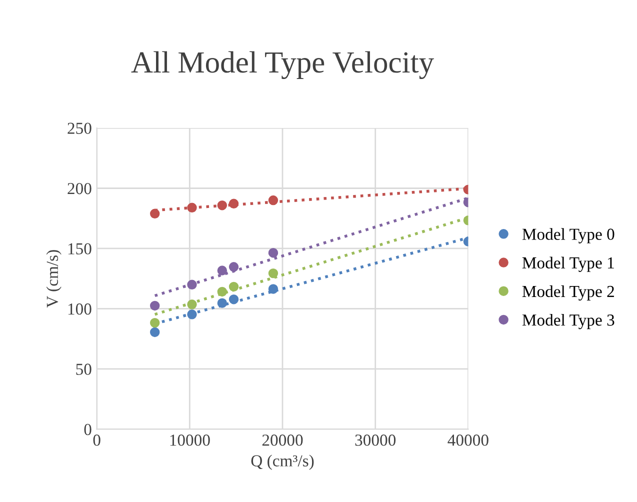  What do you see at coordinates (80, 248) in the screenshot?
I see `y-tick-label: 150` at bounding box center [80, 248].